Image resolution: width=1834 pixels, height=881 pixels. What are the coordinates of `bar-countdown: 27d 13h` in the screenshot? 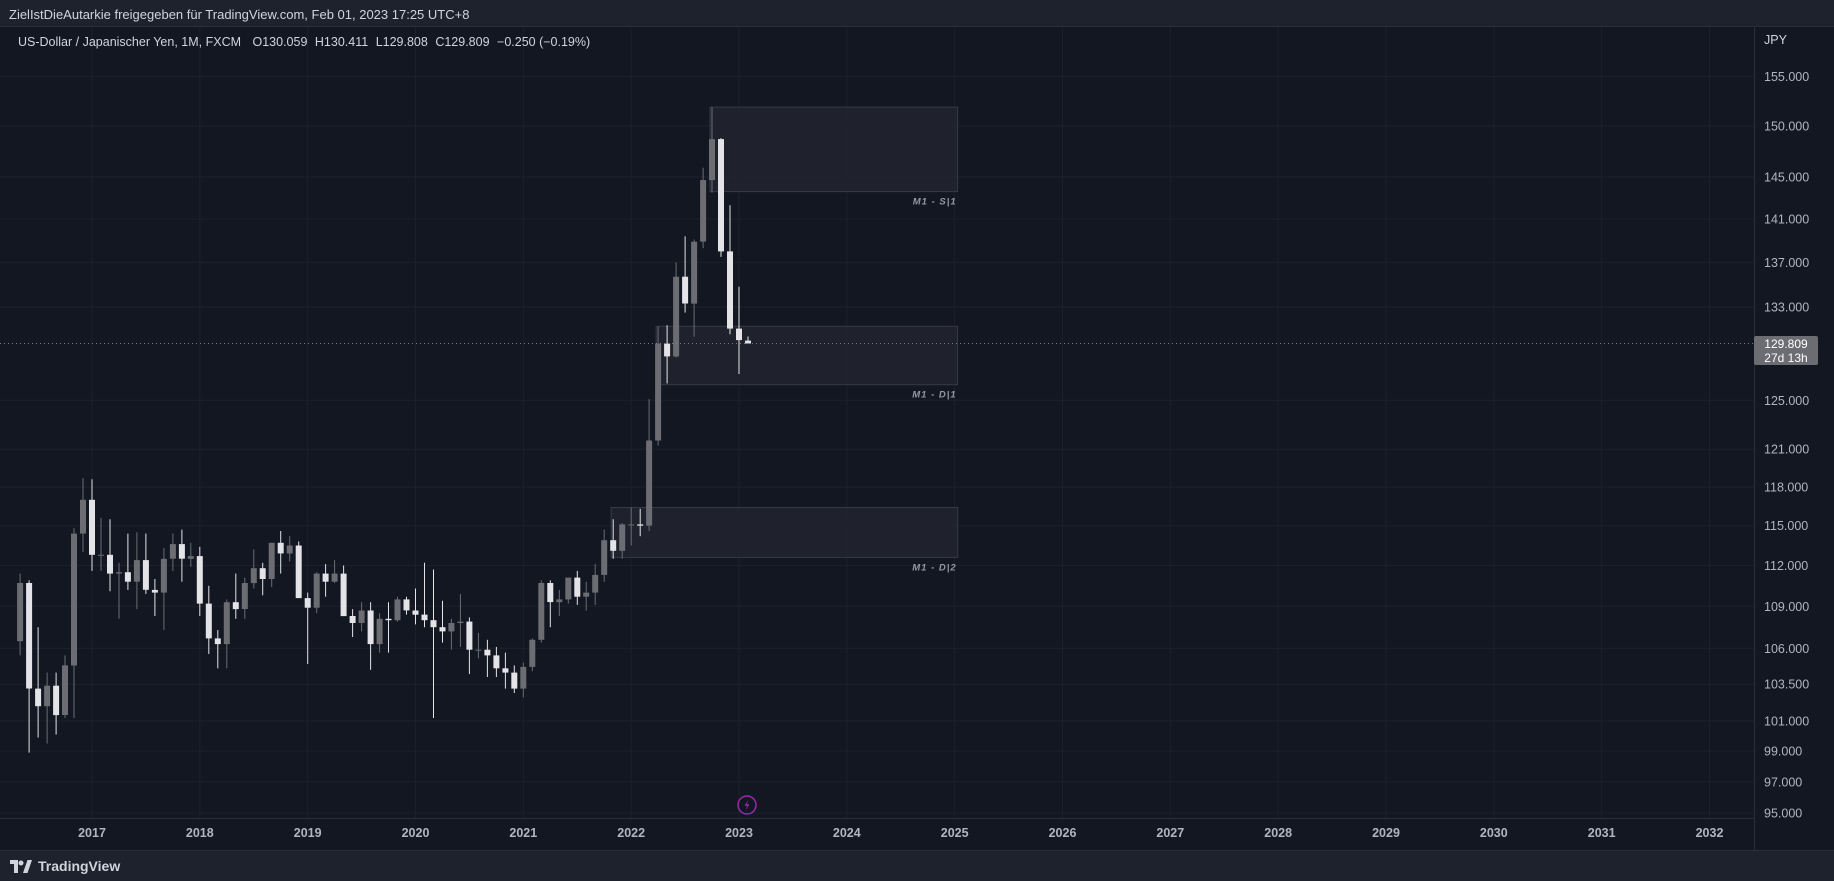 It's located at (1786, 358).